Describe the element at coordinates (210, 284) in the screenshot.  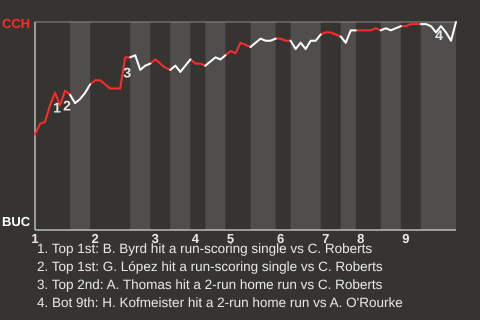
I see `text: 3. Top 2nd: A. Thomas hit a 2-run home run vs C. Roberts` at that location.